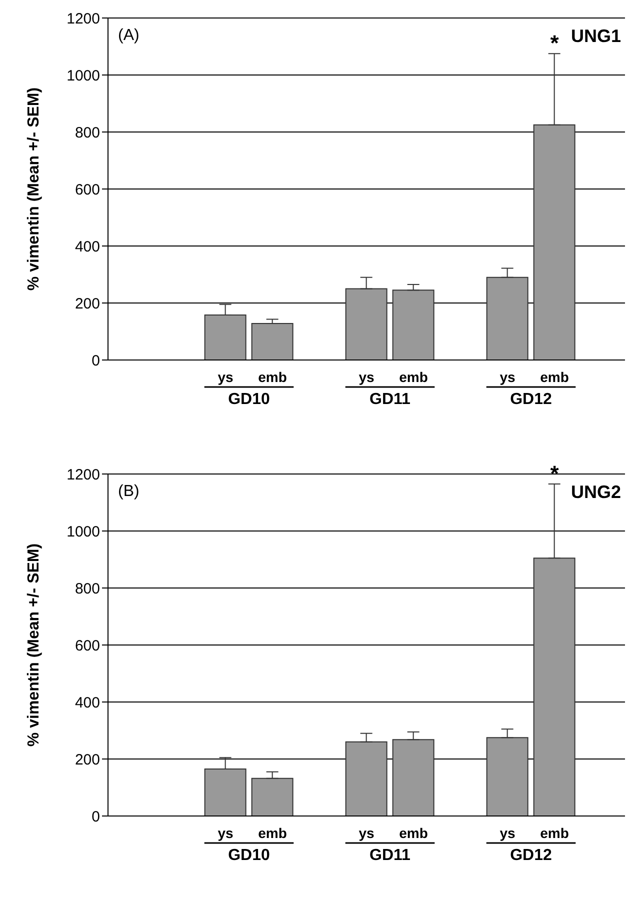 This screenshot has width=637, height=918. Describe the element at coordinates (272, 341) in the screenshot. I see `bar` at that location.